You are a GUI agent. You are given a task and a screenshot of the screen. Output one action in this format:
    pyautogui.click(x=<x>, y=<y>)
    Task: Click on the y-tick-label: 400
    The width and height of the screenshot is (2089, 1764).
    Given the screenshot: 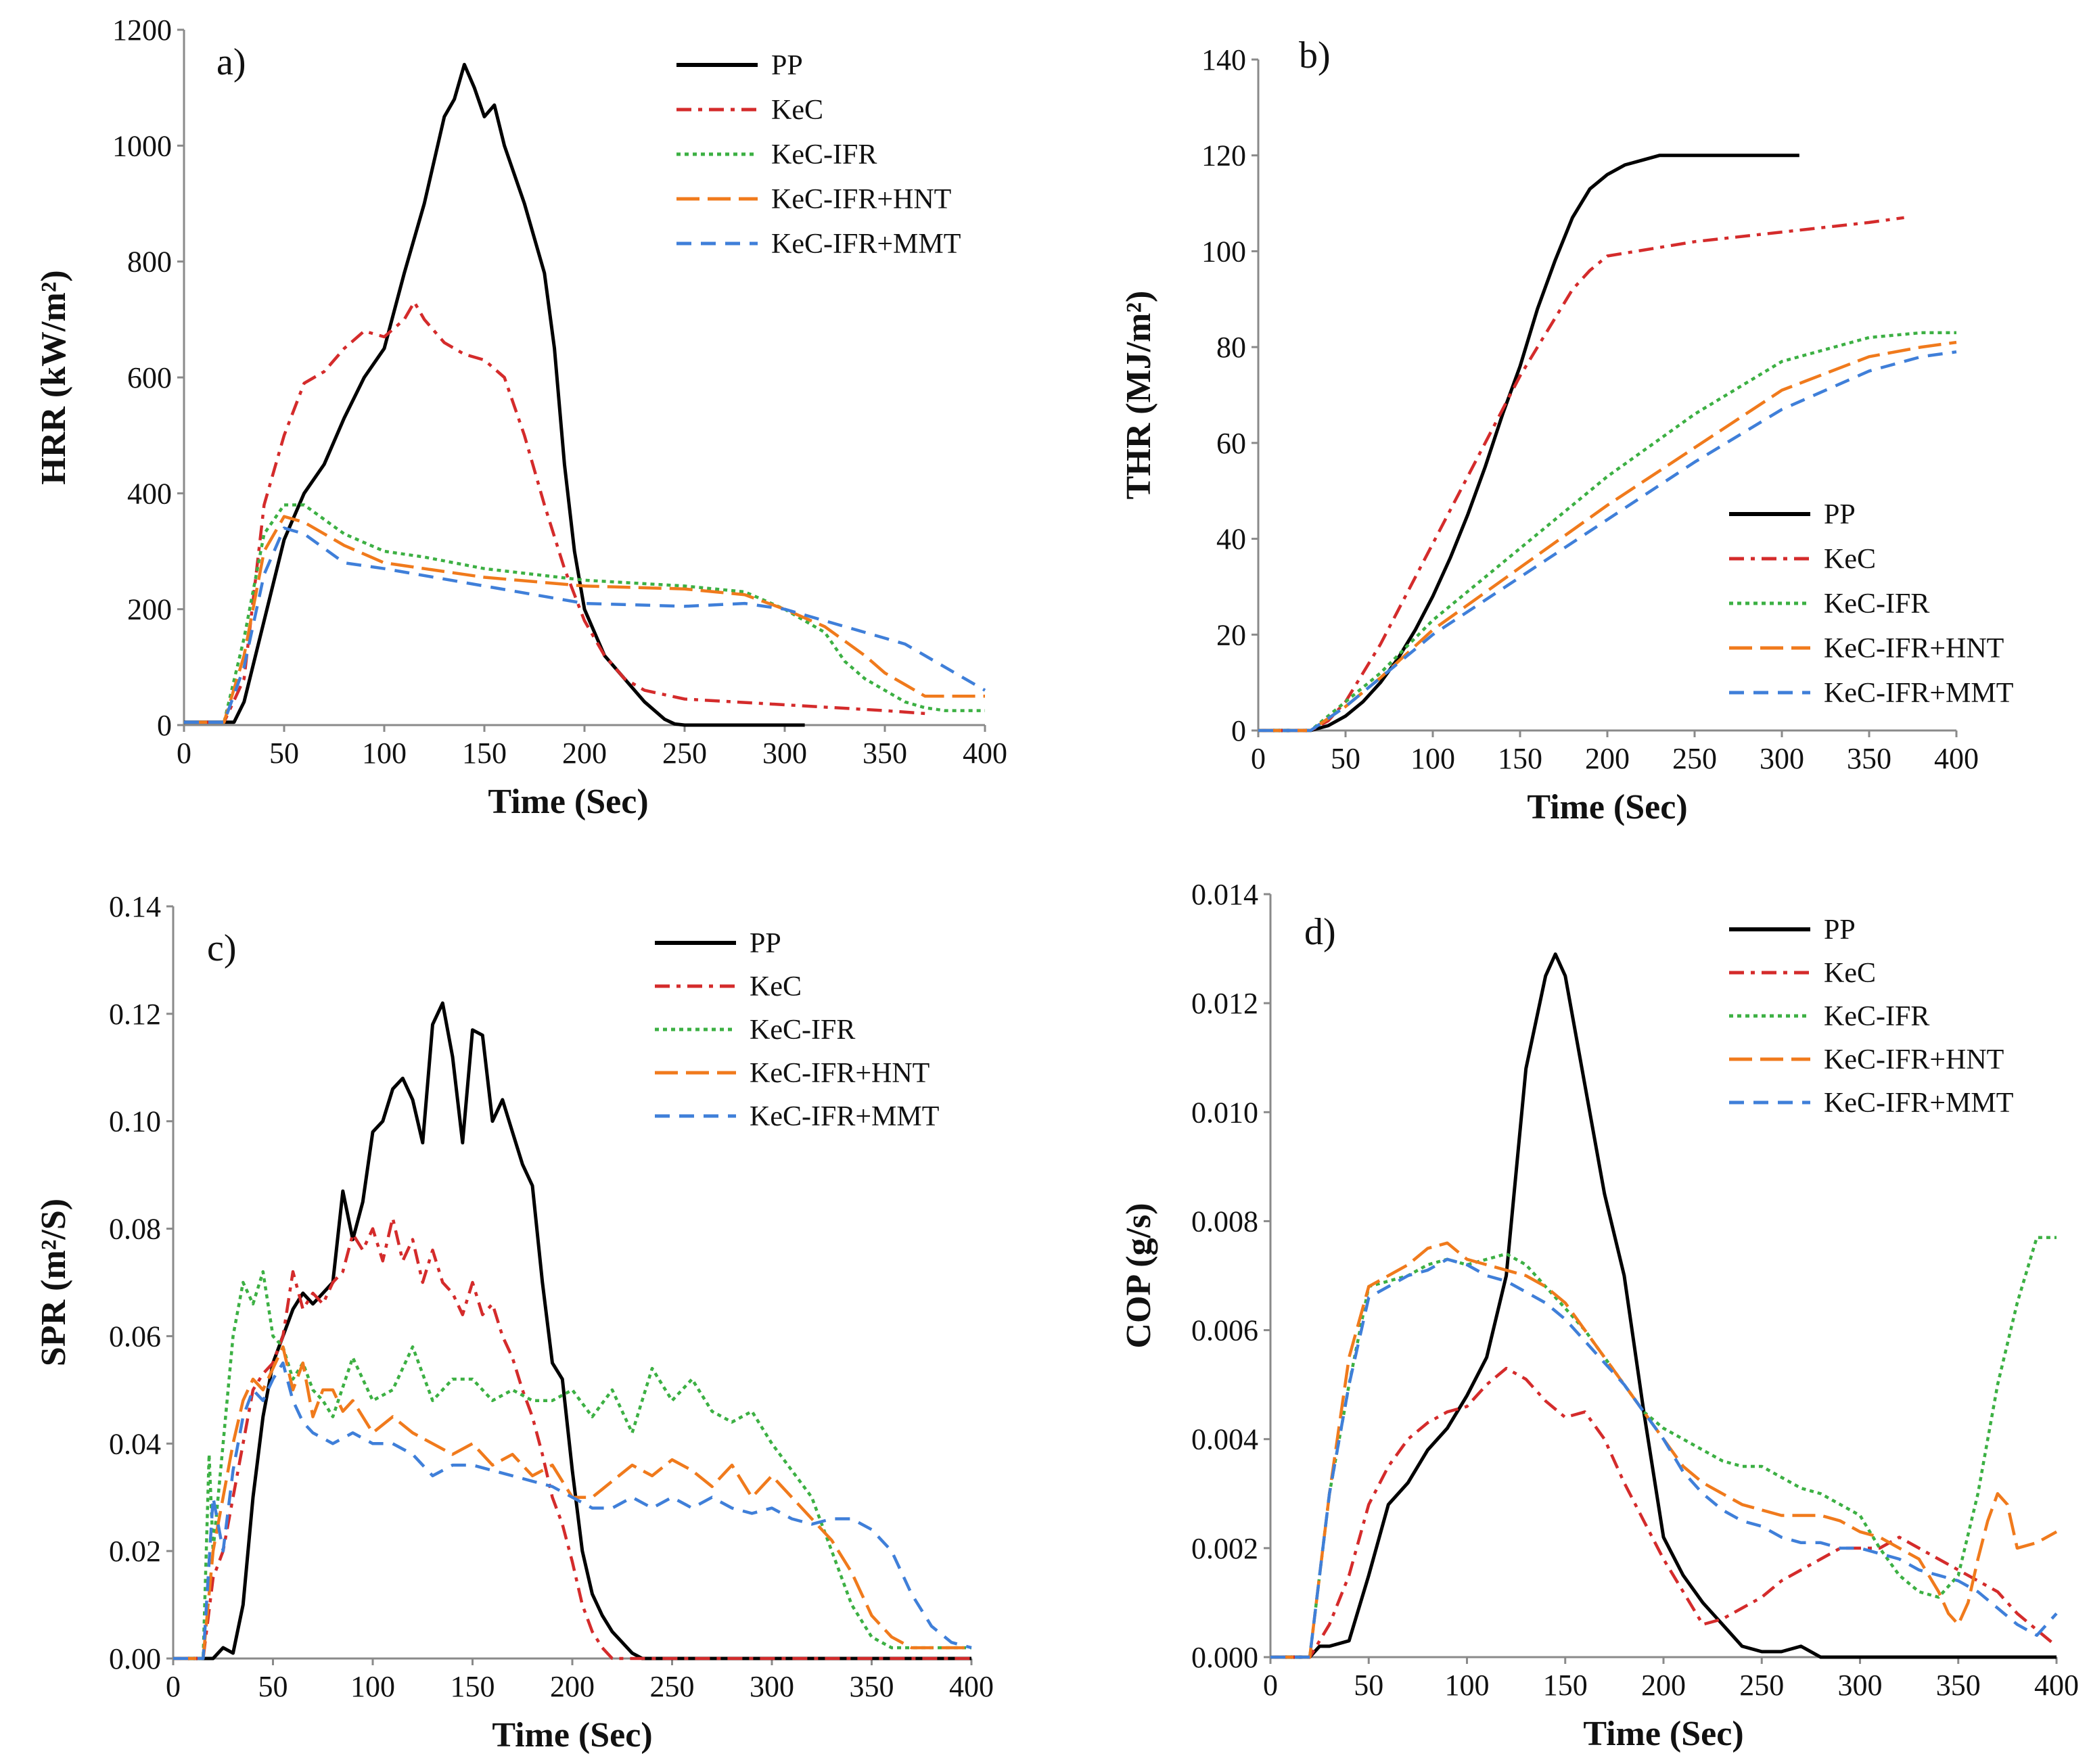 What is the action you would take?
    pyautogui.click(x=149, y=493)
    